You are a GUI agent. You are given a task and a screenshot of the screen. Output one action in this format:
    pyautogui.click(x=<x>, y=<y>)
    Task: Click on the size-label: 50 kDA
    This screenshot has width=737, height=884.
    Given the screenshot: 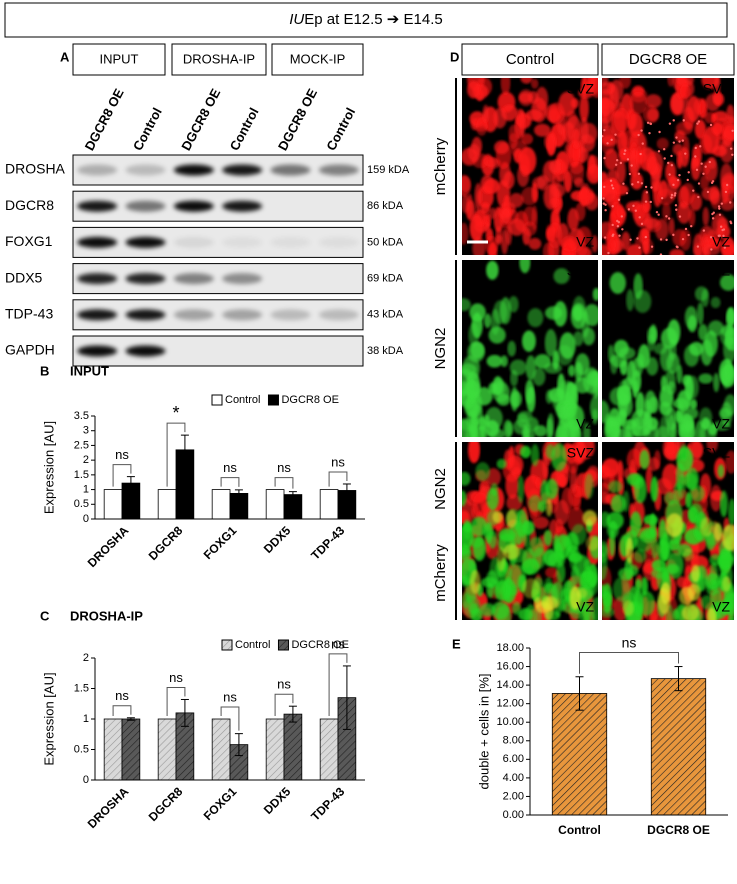 What is the action you would take?
    pyautogui.click(x=385, y=242)
    